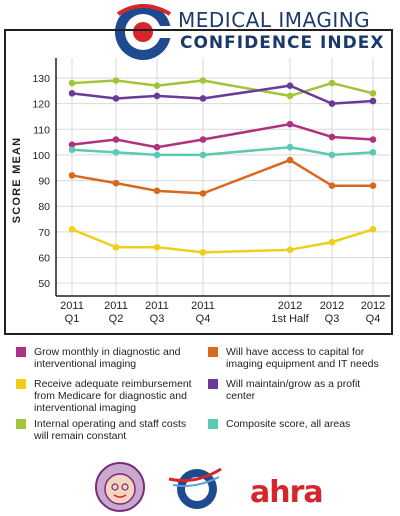 The height and width of the screenshot is (516, 400). Describe the element at coordinates (274, 20) in the screenshot. I see `title-line-1: MEDICAL IMAGING` at that location.